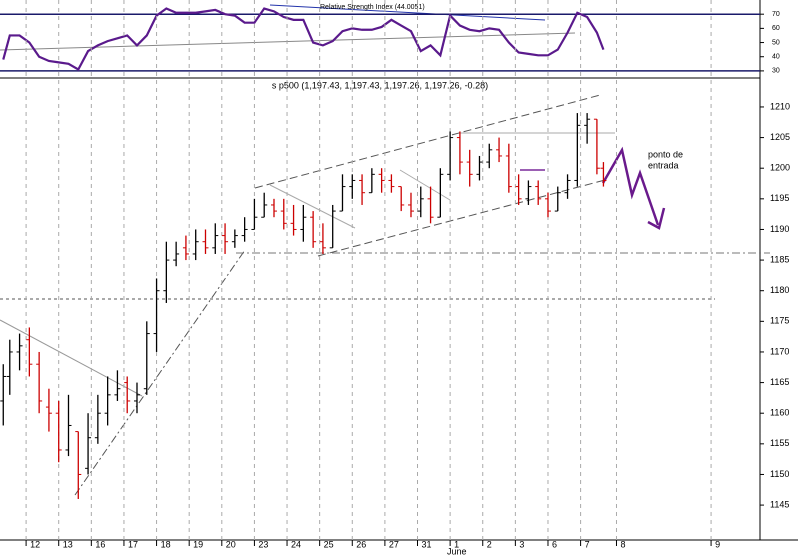 The image size is (798, 560). Describe the element at coordinates (198, 544) in the screenshot. I see `x-tick-label: 19` at that location.